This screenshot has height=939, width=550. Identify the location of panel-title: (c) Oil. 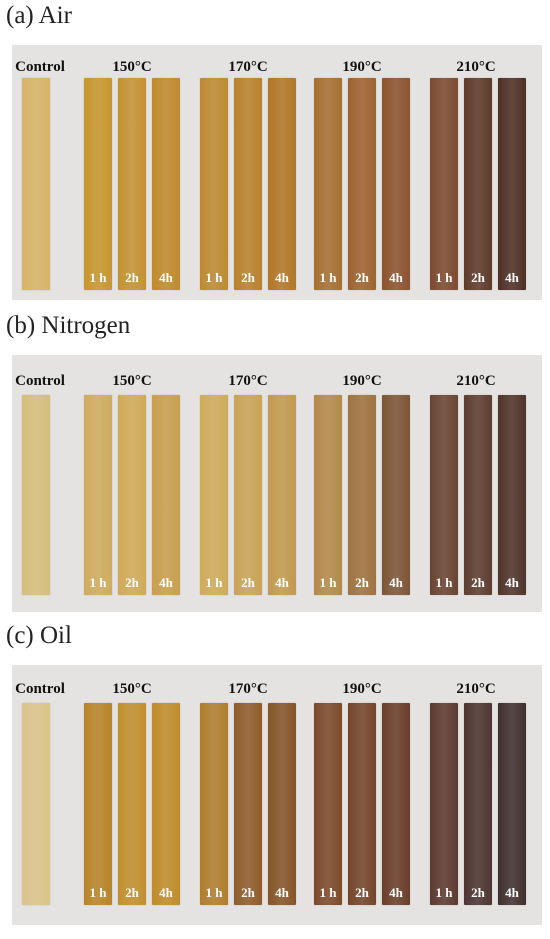
(39, 635).